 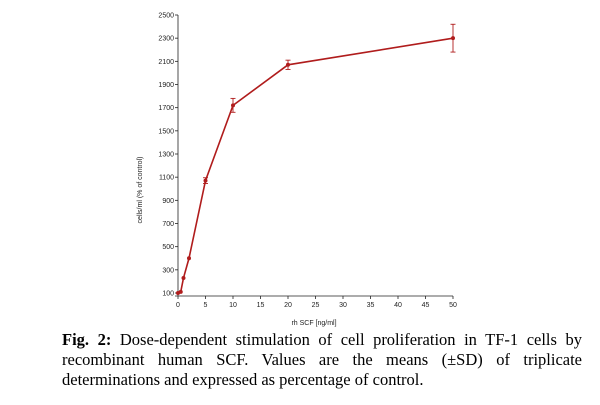 I want to click on x-tick-label: 5, so click(x=206, y=305).